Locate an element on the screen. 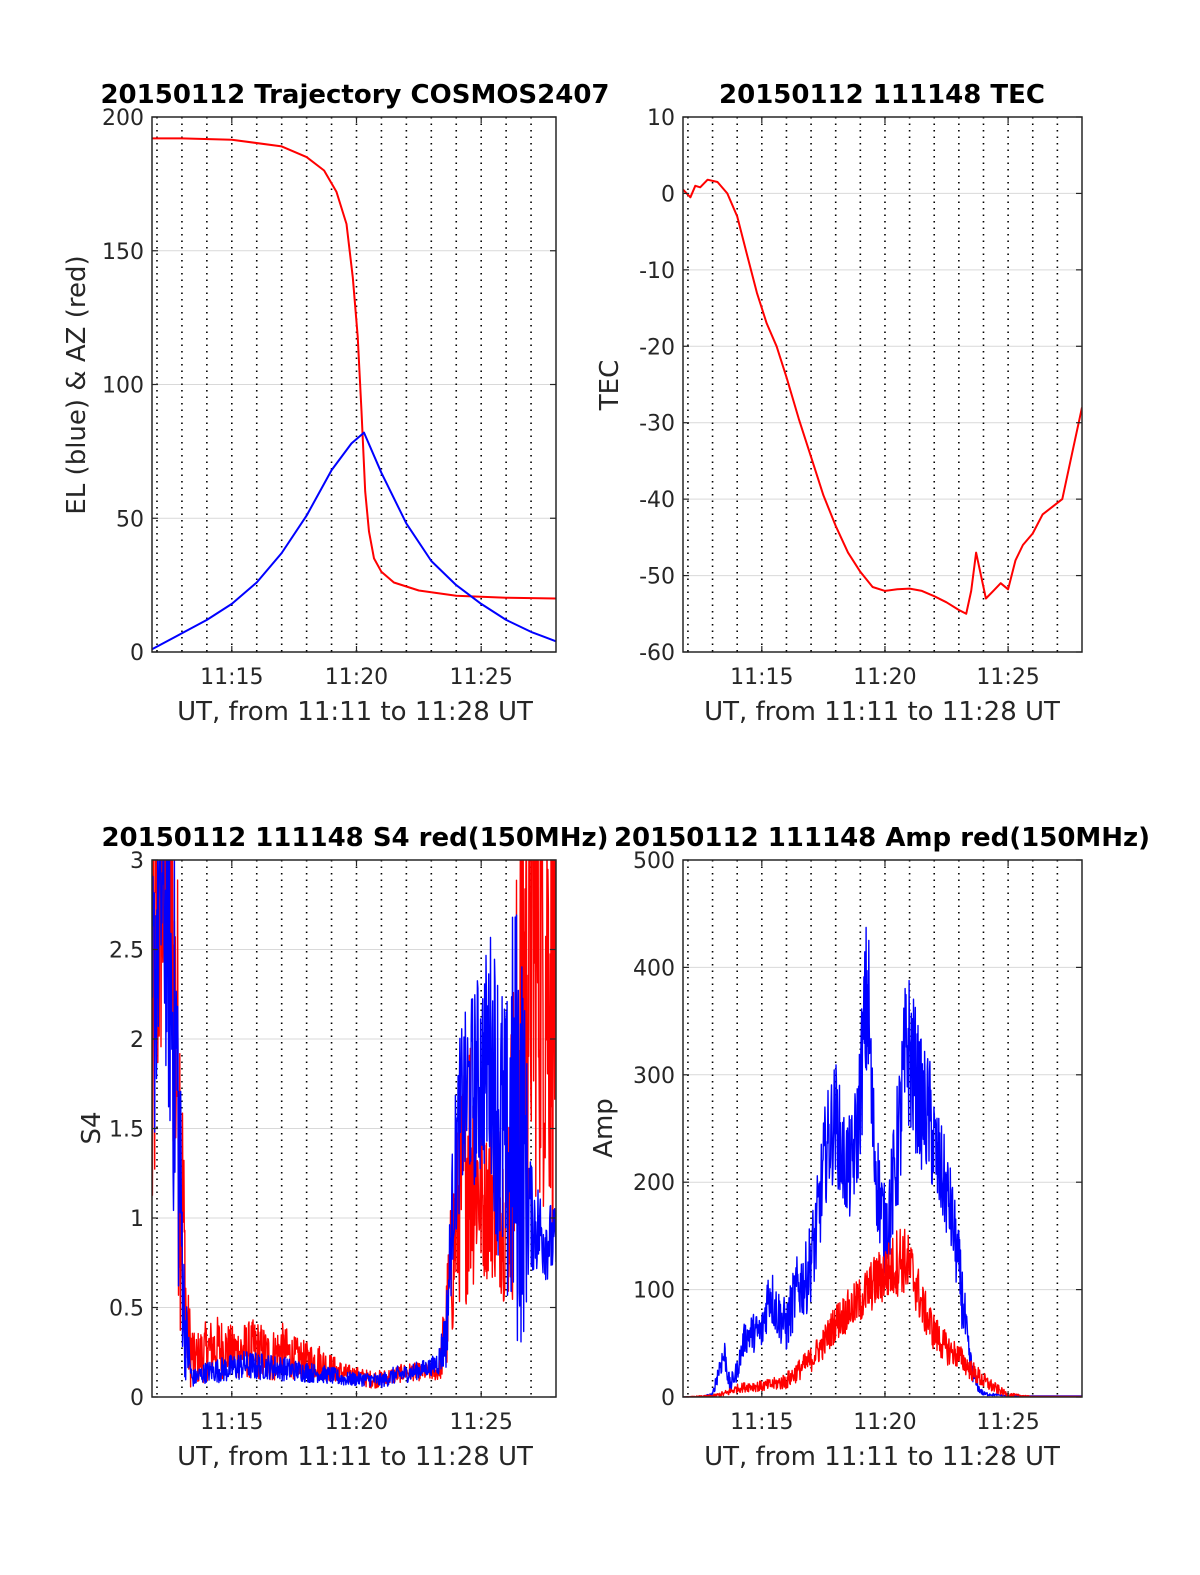  y-tick-label: 1 is located at coordinates (137, 1219).